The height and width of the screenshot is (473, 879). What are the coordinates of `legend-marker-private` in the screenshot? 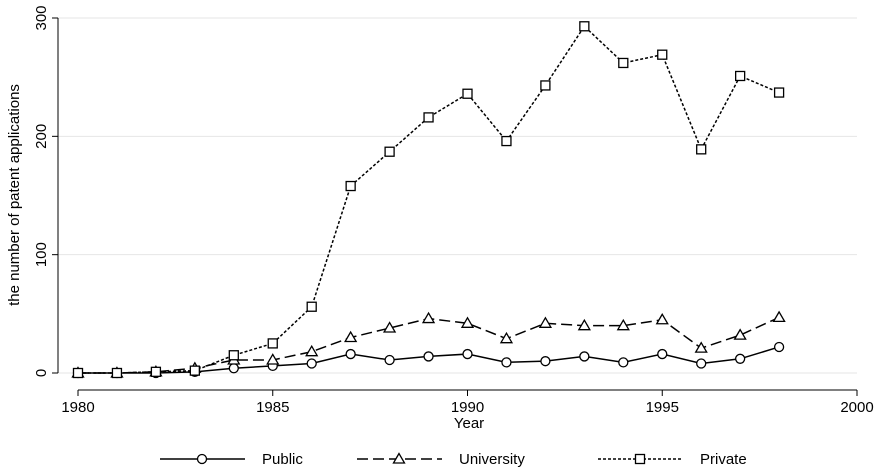 It's located at (640, 459).